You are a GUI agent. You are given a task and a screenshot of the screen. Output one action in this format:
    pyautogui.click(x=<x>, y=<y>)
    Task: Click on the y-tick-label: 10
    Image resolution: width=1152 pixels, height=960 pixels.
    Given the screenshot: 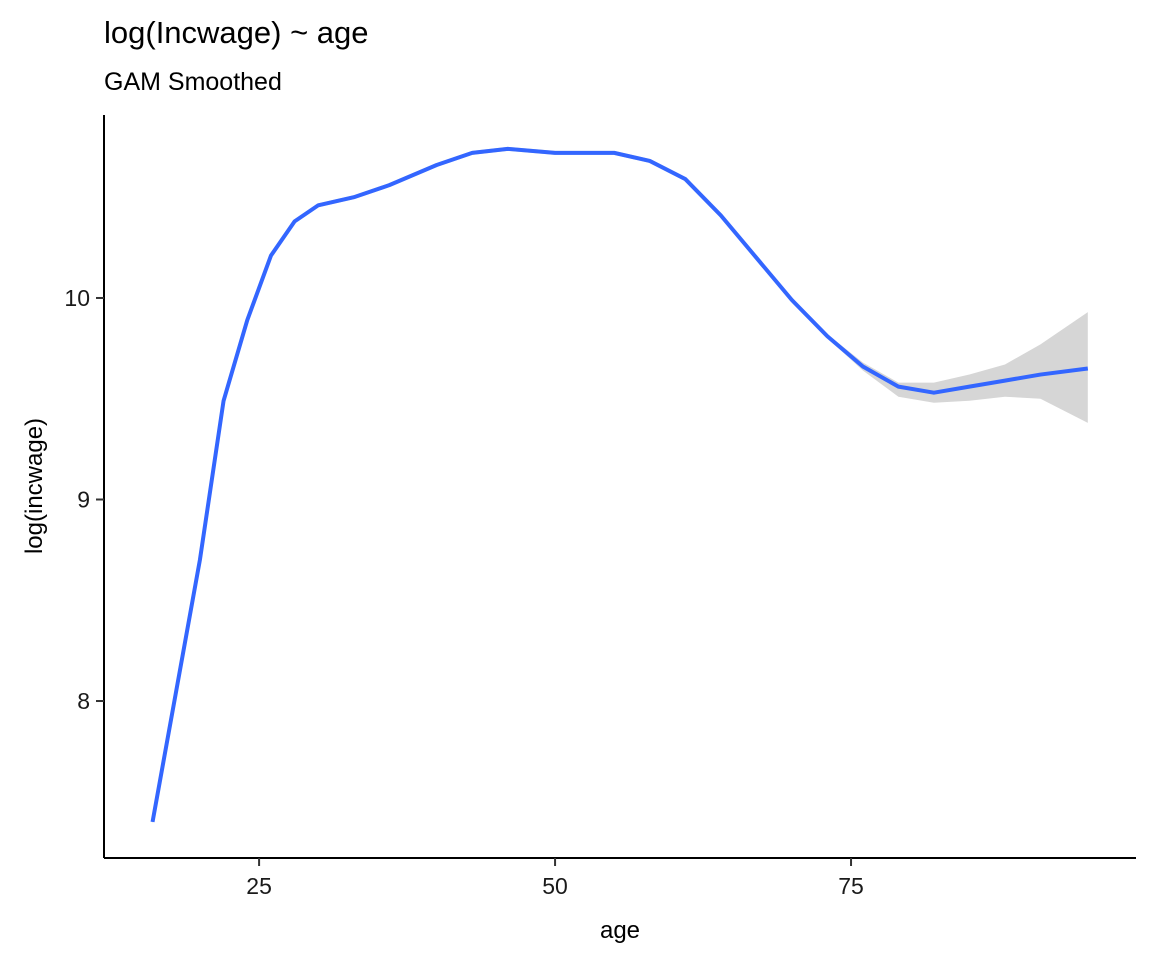 What is the action you would take?
    pyautogui.click(x=77, y=298)
    